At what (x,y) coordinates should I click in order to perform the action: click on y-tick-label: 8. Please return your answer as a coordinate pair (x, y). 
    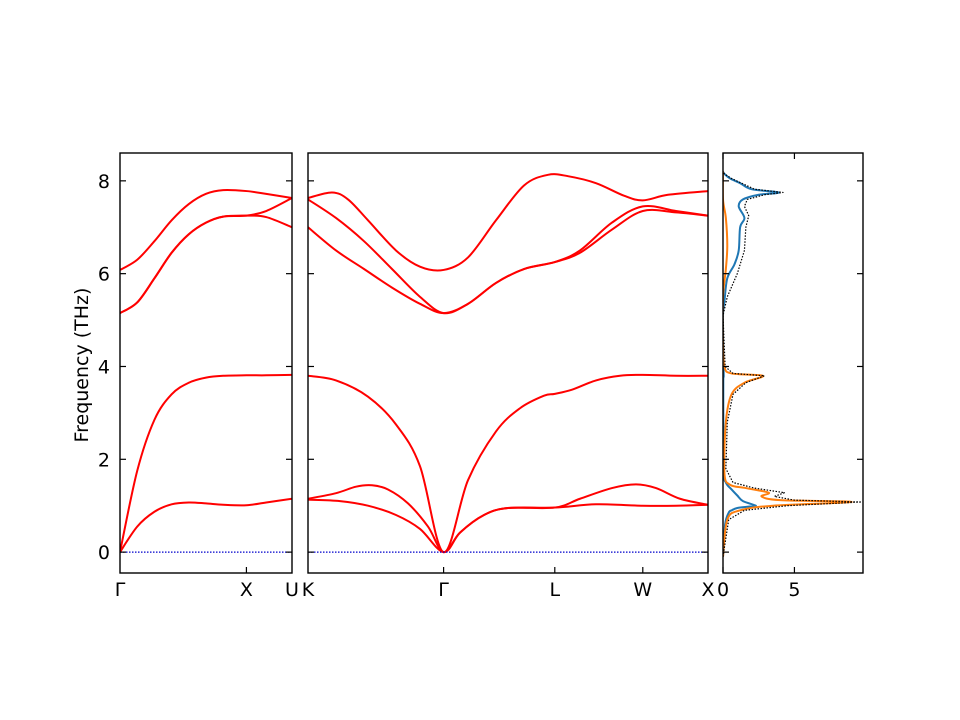
    Looking at the image, I should click on (104, 182).